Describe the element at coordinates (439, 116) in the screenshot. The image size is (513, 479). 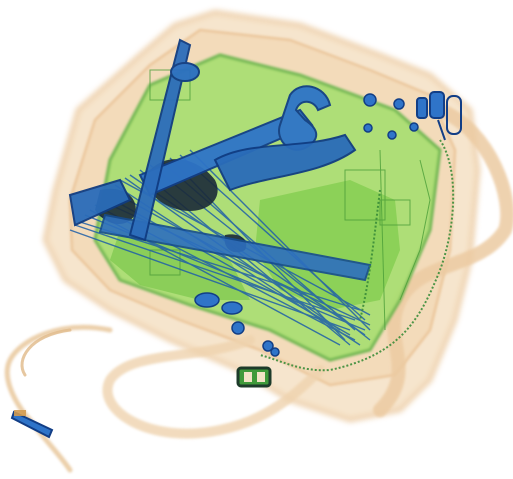
I see `buckle` at that location.